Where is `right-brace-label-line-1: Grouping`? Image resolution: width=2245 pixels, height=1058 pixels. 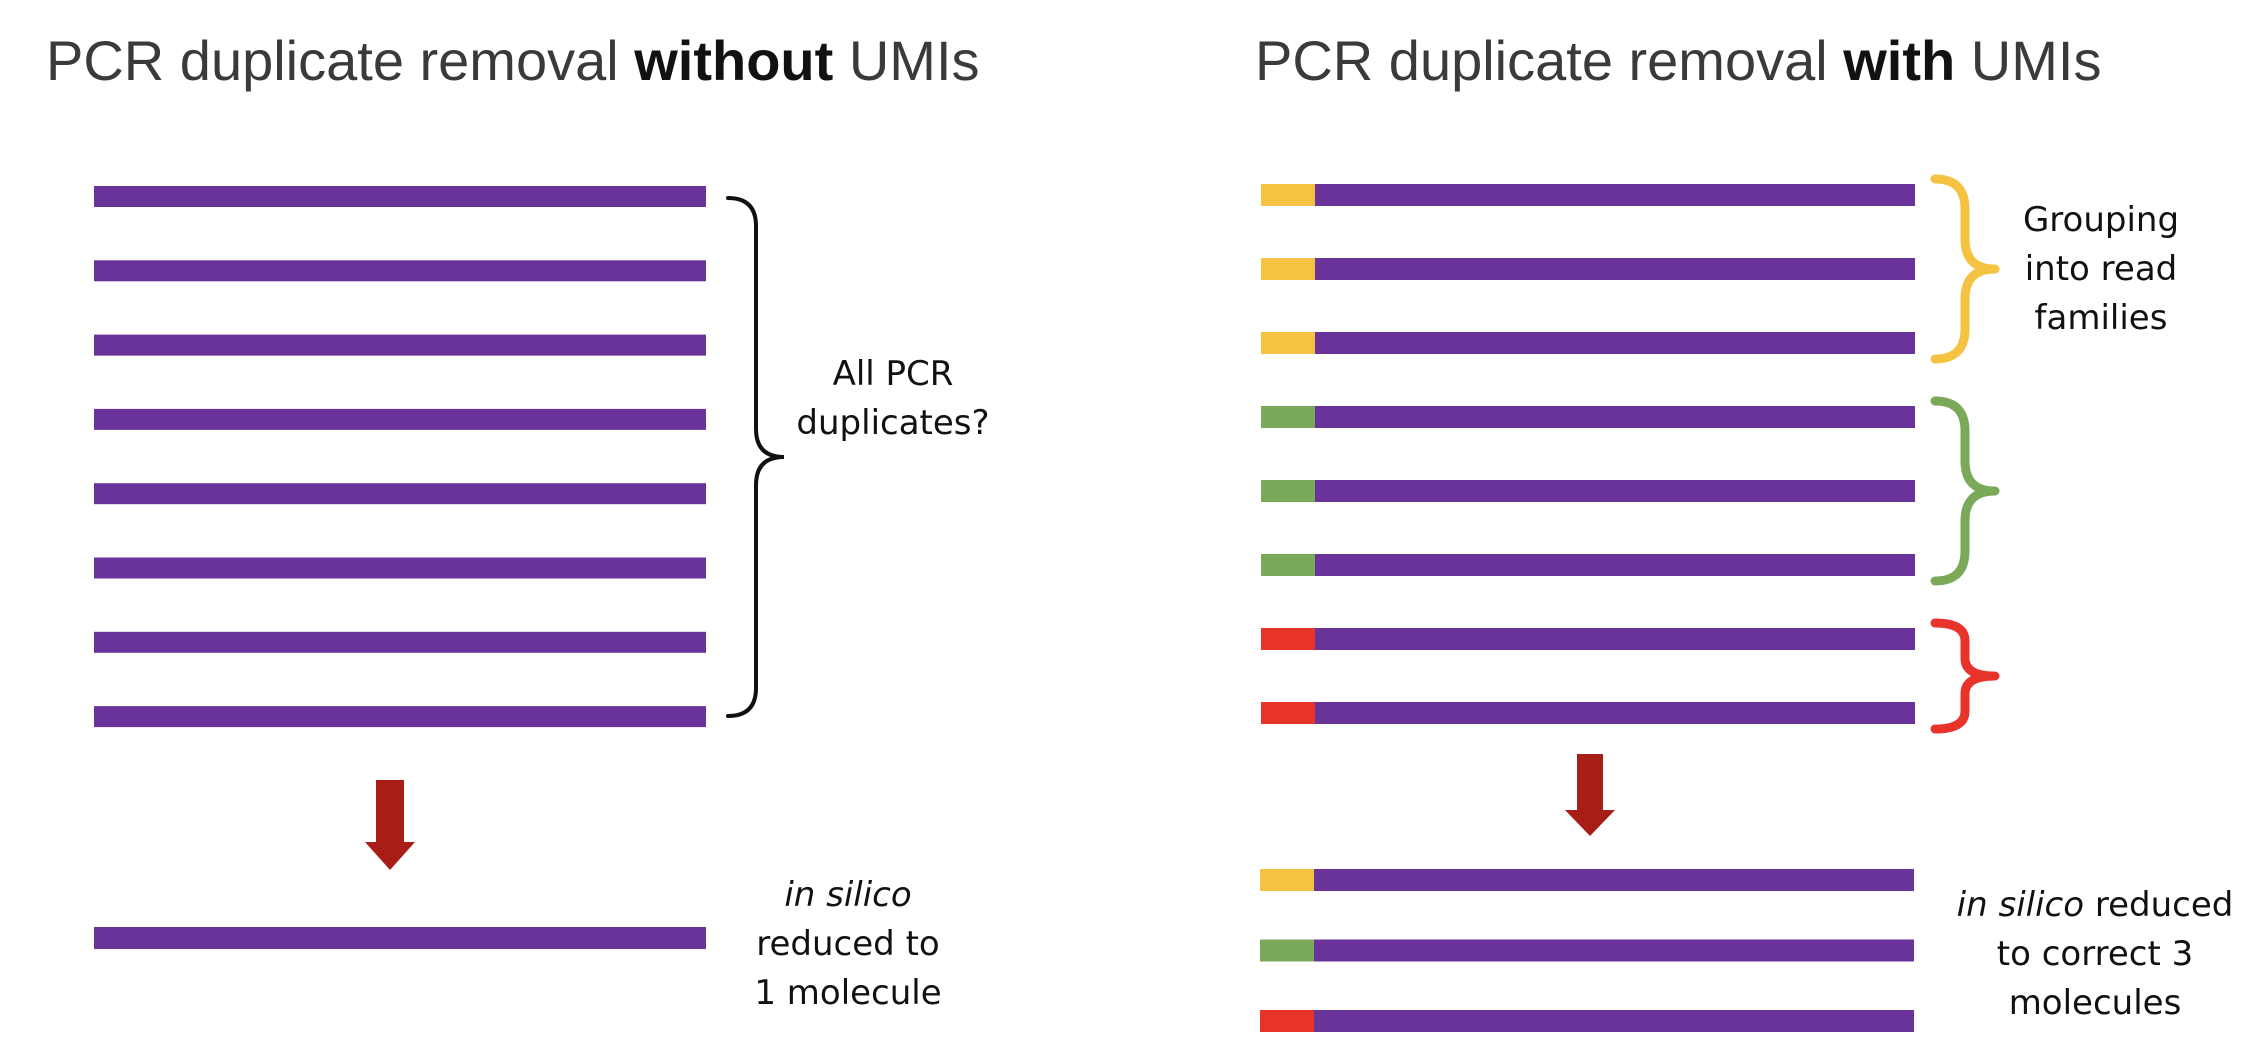
right-brace-label-line-1: Grouping is located at coordinates (2101, 220).